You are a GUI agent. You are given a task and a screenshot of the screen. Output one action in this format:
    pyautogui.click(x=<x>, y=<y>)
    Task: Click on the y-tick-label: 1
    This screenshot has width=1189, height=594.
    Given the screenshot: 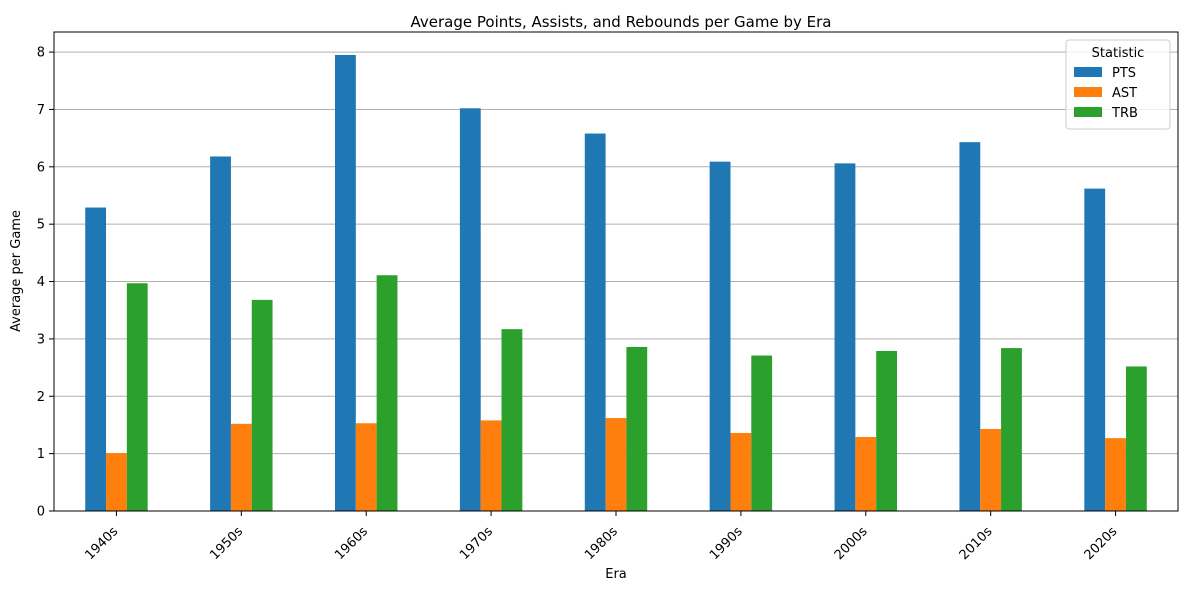 What is the action you would take?
    pyautogui.click(x=41, y=454)
    